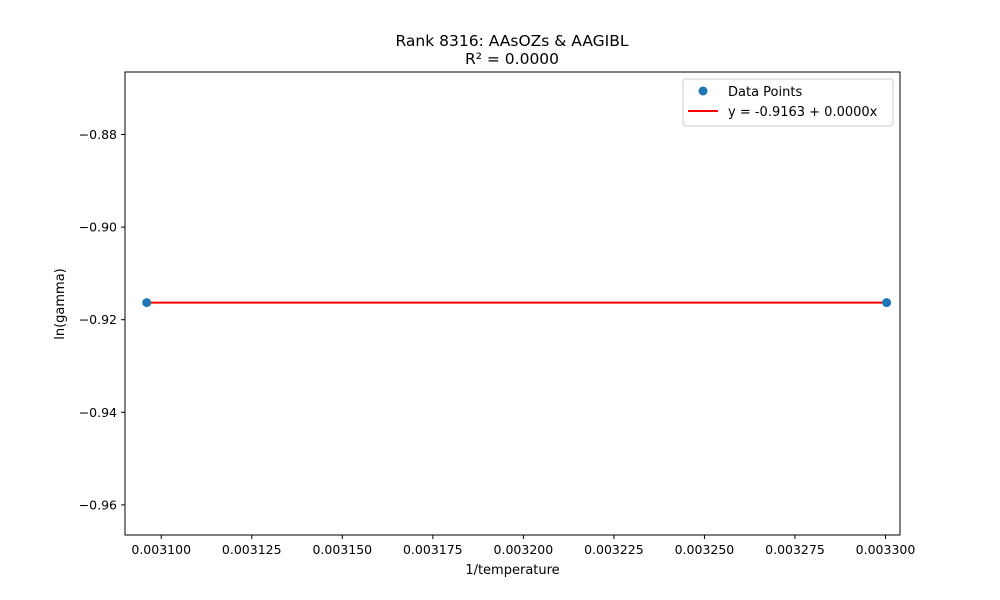 The width and height of the screenshot is (1000, 600). I want to click on x-axis-label: 1/temperature, so click(512, 570).